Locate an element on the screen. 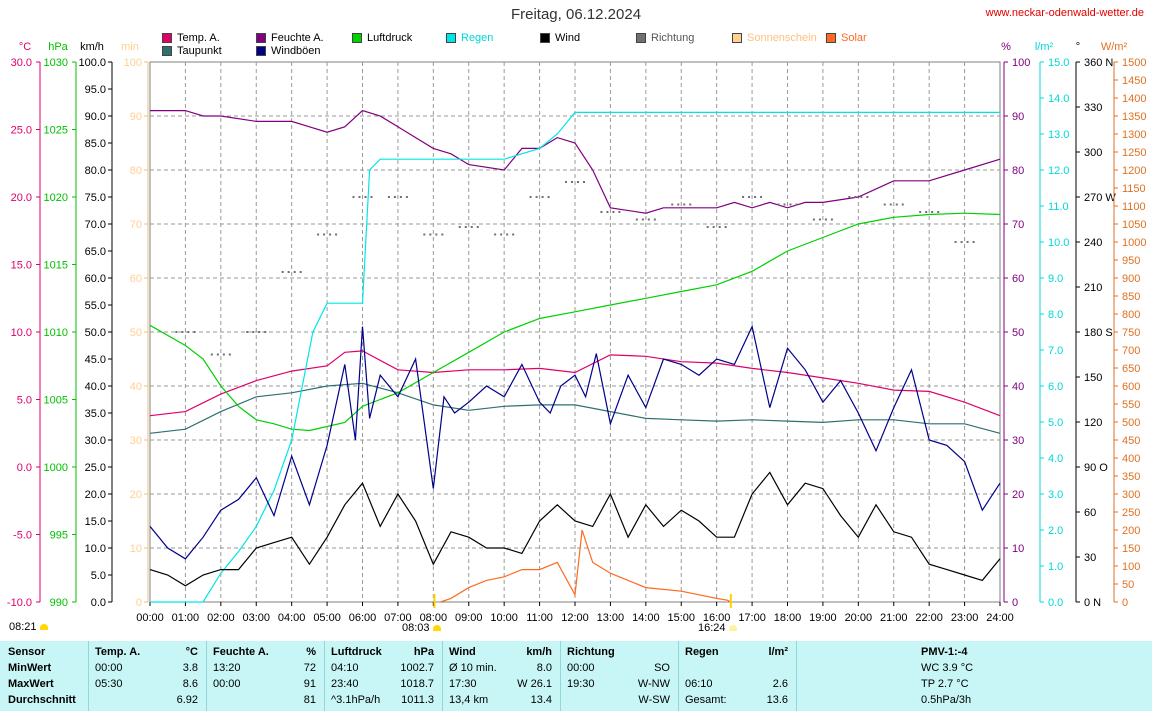 This screenshot has height=711, width=1152. stat-value: 81 is located at coordinates (309, 700).